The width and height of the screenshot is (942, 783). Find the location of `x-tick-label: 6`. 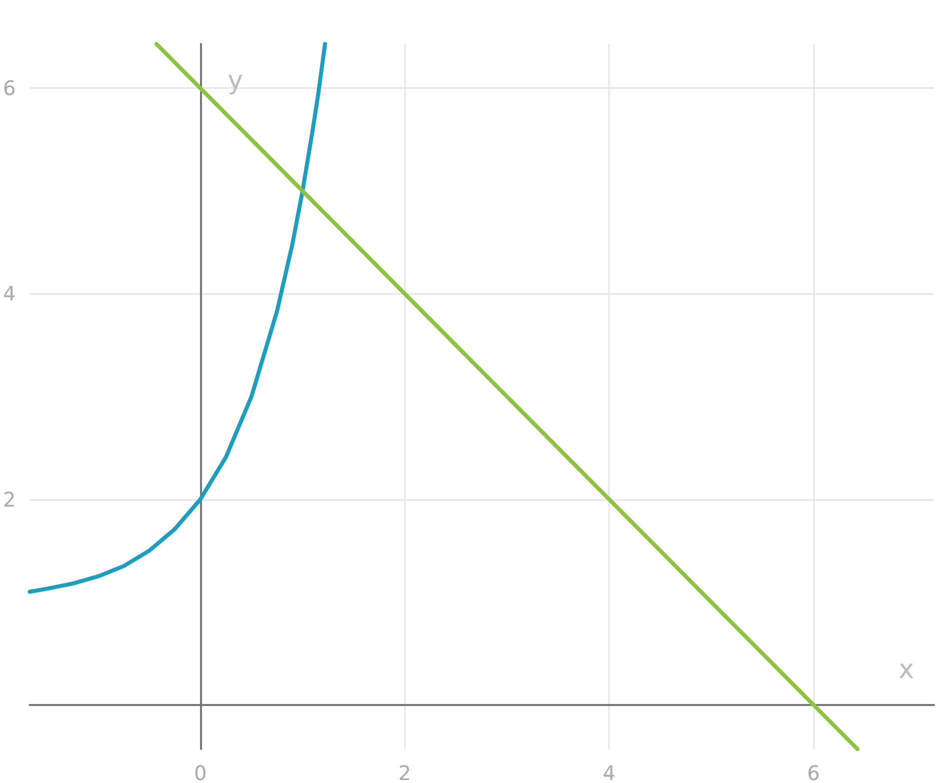

x-tick-label: 6 is located at coordinates (813, 772).